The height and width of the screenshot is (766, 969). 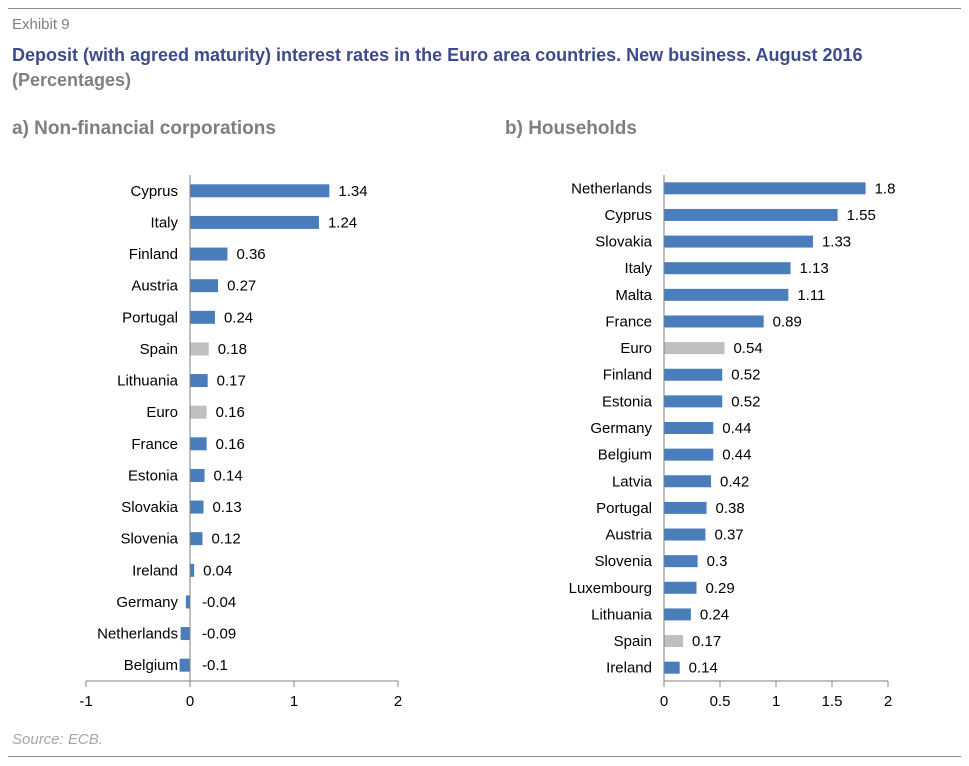 I want to click on panel-b-category-label: Cyprus, so click(x=628, y=215).